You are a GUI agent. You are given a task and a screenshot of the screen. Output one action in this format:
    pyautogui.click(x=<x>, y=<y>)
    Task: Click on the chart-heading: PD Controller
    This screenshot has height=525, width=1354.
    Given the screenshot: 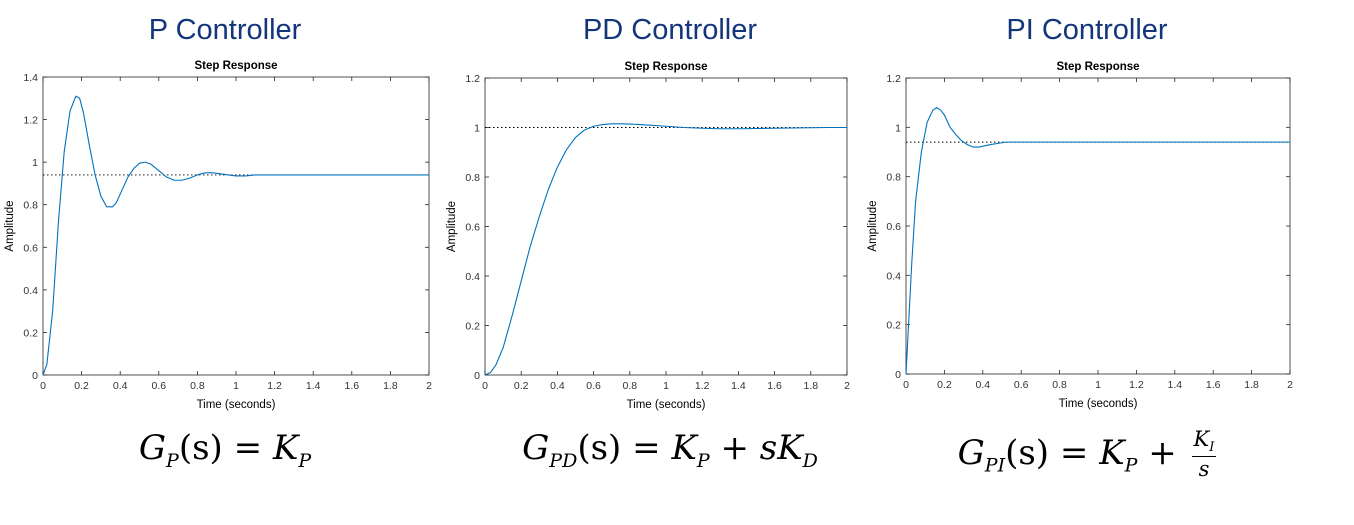 What is the action you would take?
    pyautogui.click(x=670, y=30)
    